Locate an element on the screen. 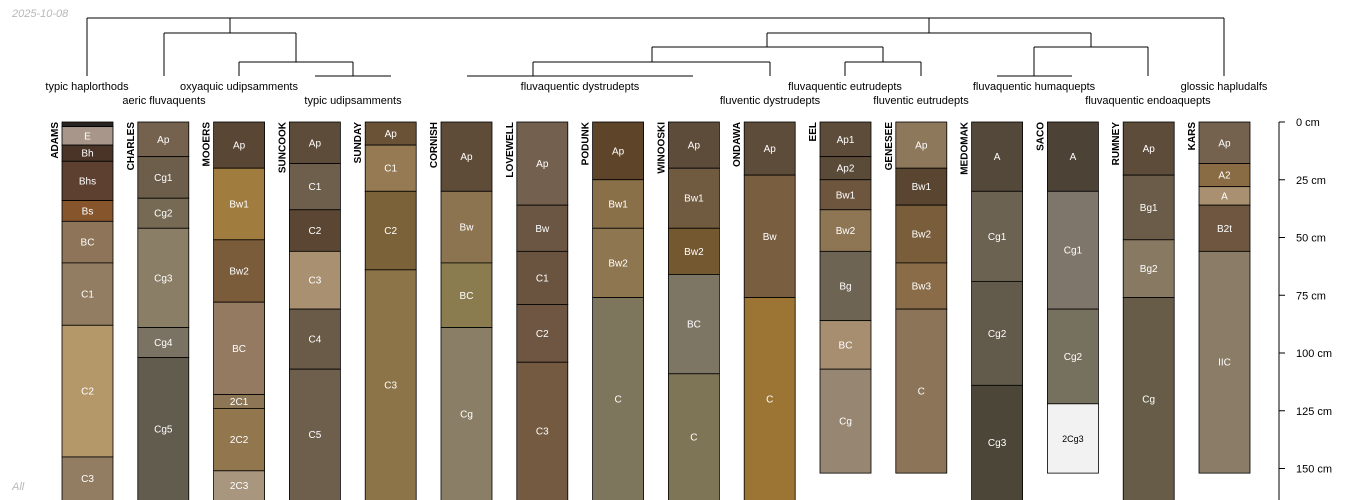  horizon-label: E is located at coordinates (87, 136).